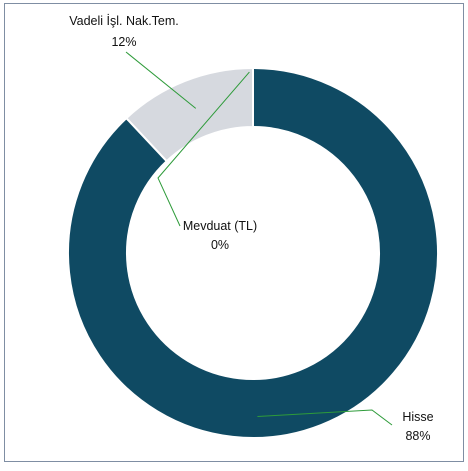 The width and height of the screenshot is (468, 471). Describe the element at coordinates (124, 21) in the screenshot. I see `slice-label-vadeli: Vadeli İşl. Nak.Tem.` at that location.